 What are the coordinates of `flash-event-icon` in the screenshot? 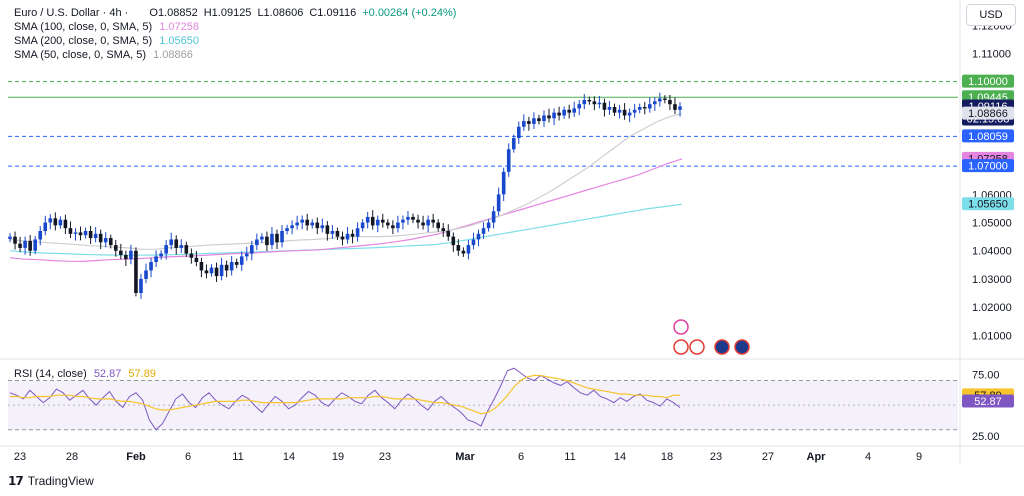 It's located at (681, 327).